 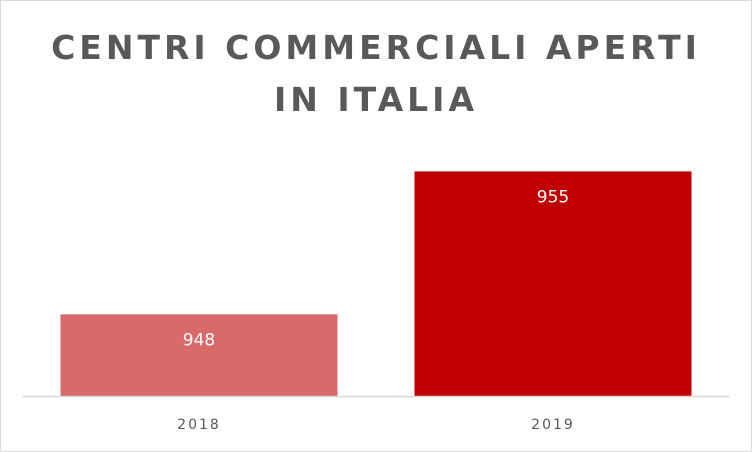 I want to click on x-tick-2018: 2018, so click(x=199, y=425).